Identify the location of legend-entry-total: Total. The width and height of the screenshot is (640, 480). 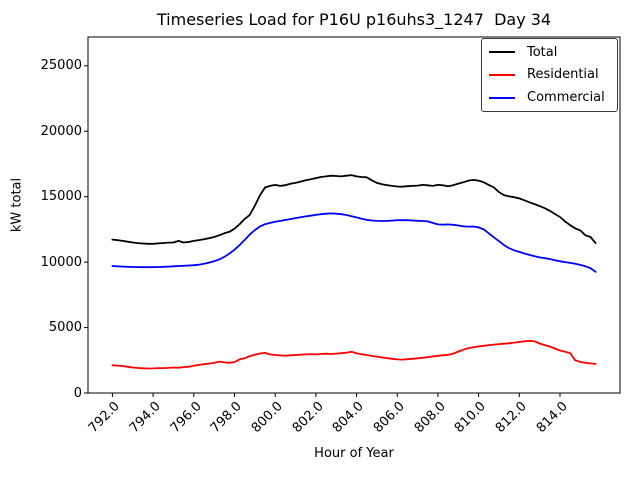
(549, 52).